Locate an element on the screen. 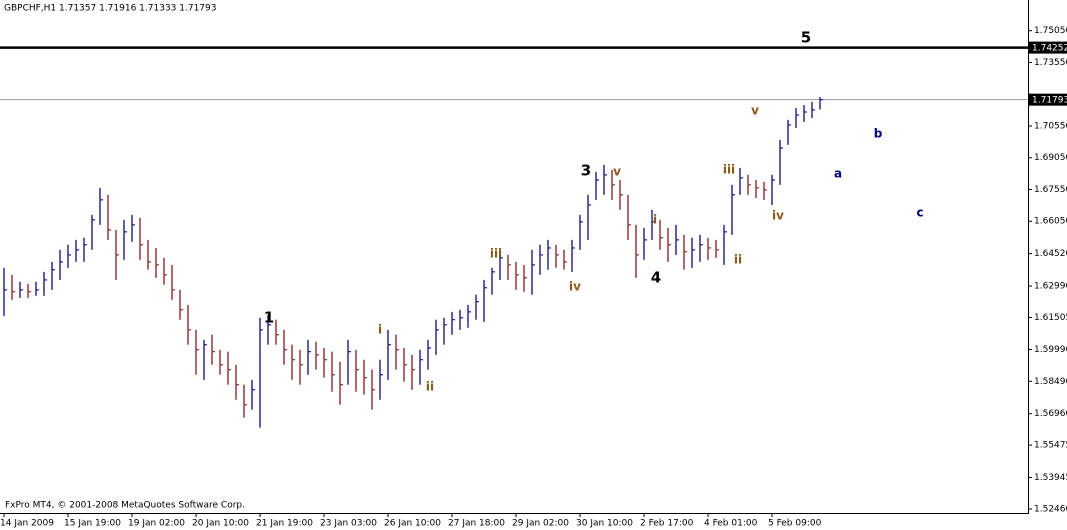  wave-label: b is located at coordinates (878, 134).